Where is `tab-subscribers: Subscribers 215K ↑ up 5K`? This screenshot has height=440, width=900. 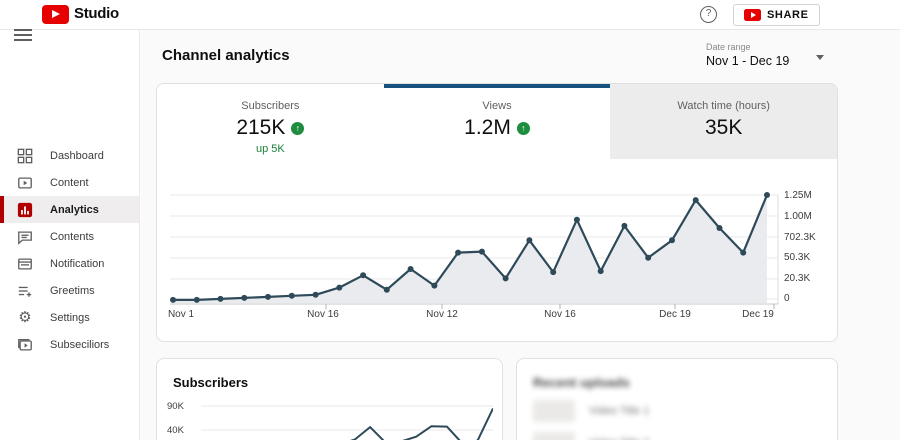 tab-subscribers: Subscribers 215K ↑ up 5K is located at coordinates (270, 121).